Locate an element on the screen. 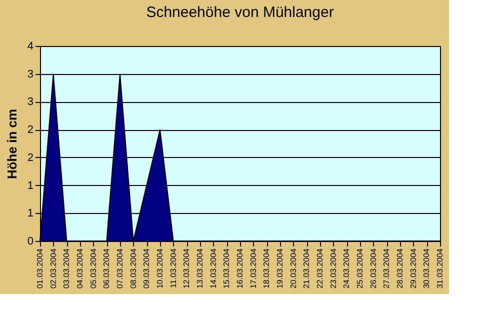 This screenshot has width=485, height=330. x-tick-label: 11.03.2004 is located at coordinates (173, 268).